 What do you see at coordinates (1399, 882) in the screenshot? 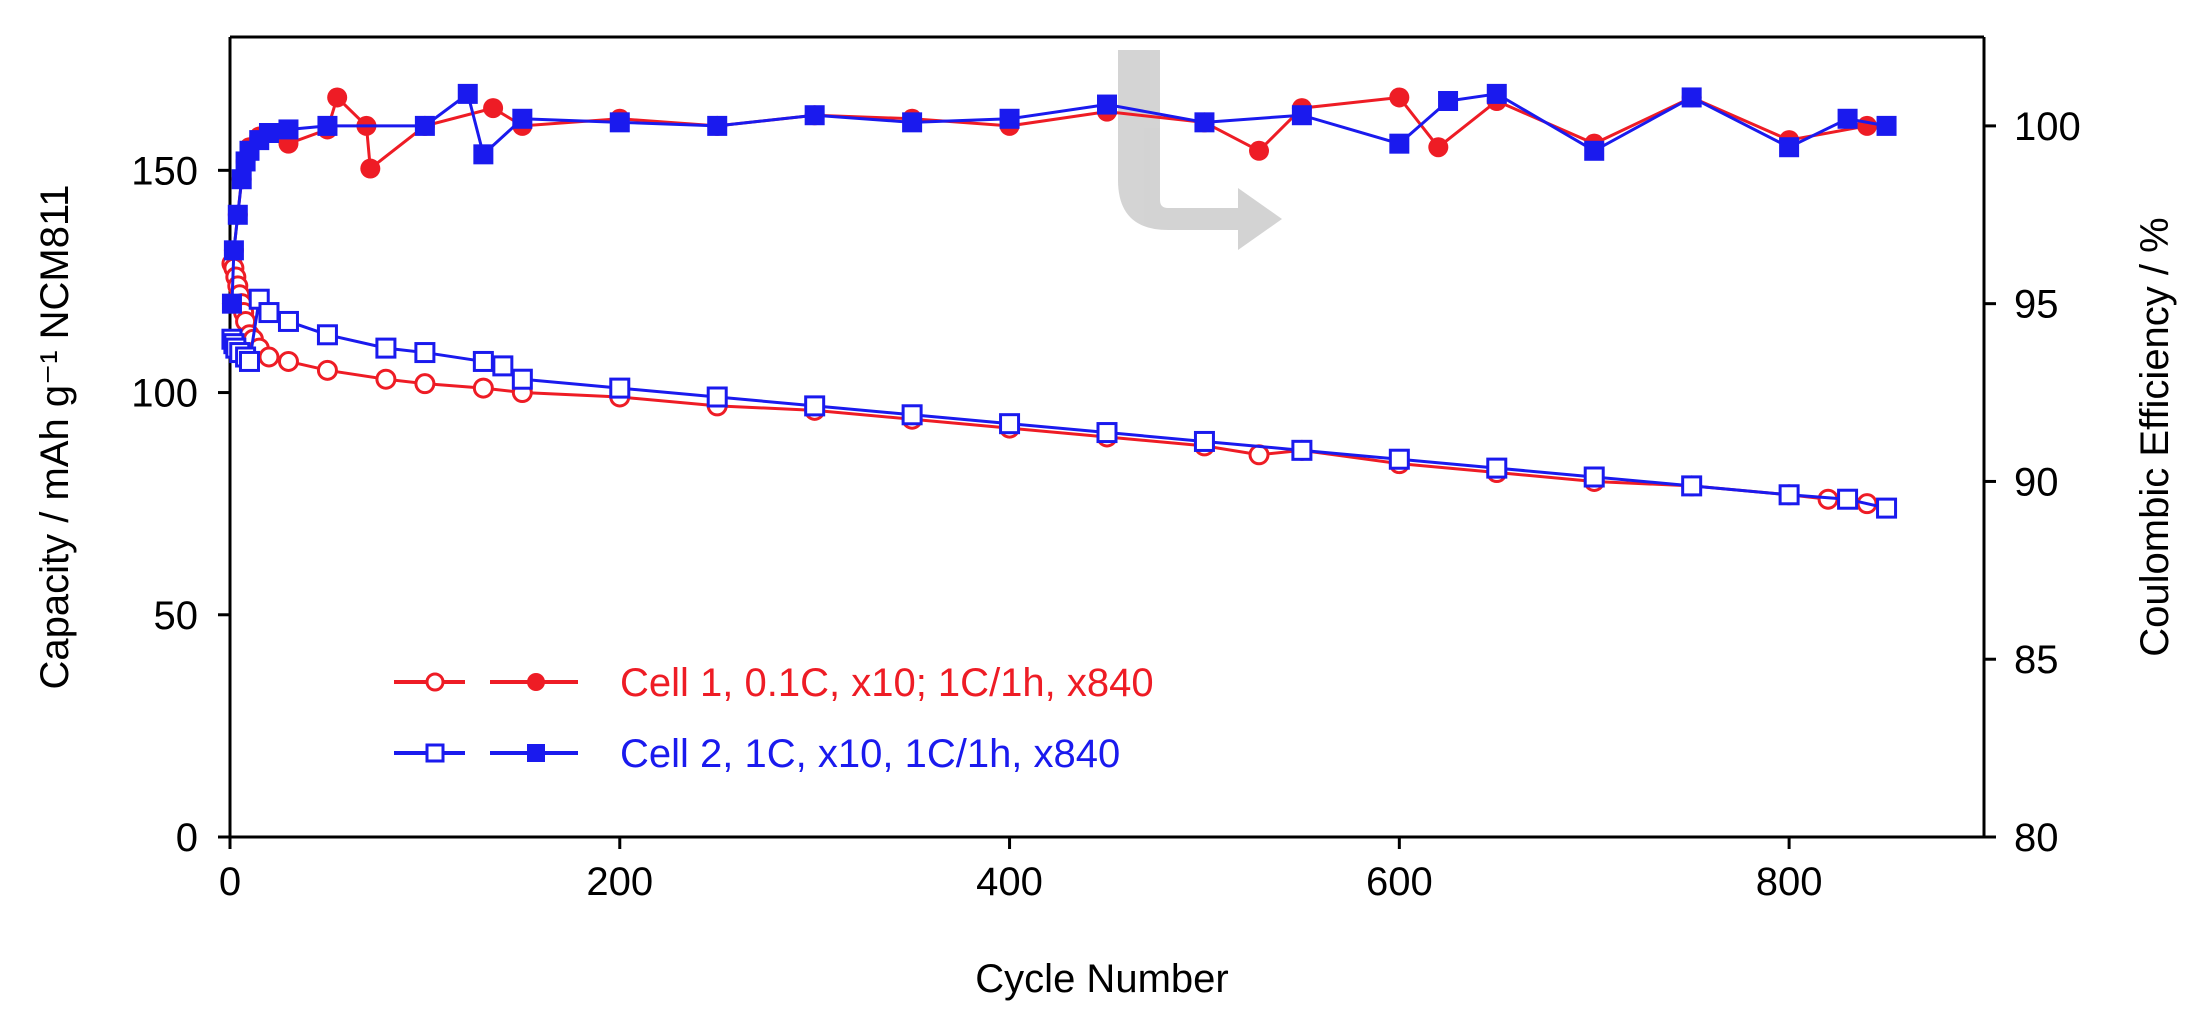
I see `x-tick-label: 600` at bounding box center [1399, 882].